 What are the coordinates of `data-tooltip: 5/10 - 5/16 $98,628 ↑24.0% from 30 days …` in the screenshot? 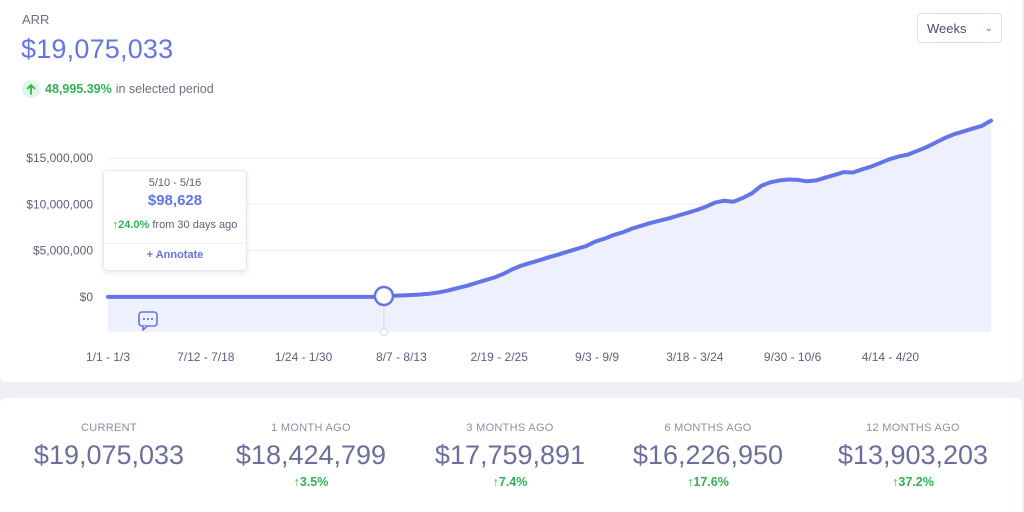 It's located at (175, 220).